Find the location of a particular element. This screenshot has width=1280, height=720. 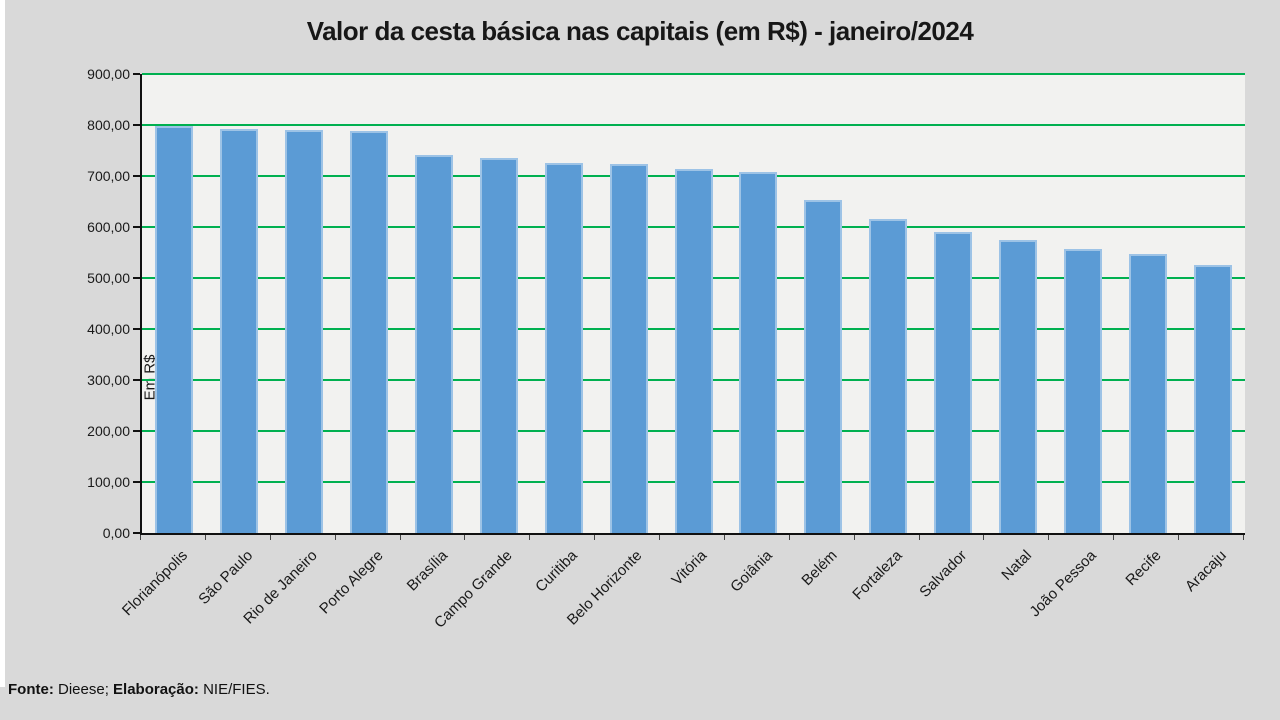

x-category-label-Curitiba: Curitiba is located at coordinates (556, 571).